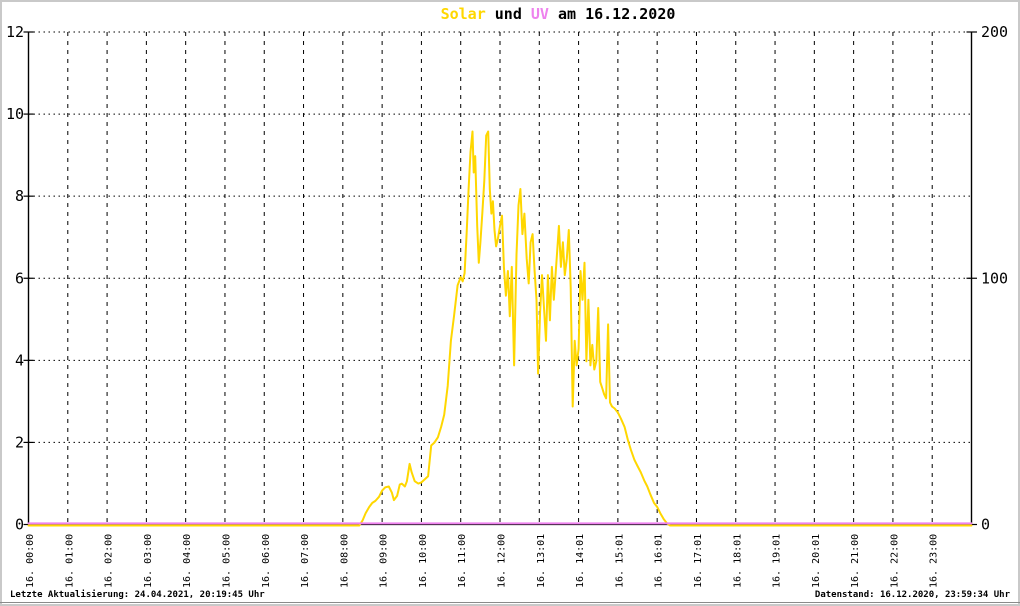 Image resolution: width=1020 pixels, height=606 pixels. Describe the element at coordinates (463, 14) in the screenshot. I see `title-solar-word: Solar` at that location.